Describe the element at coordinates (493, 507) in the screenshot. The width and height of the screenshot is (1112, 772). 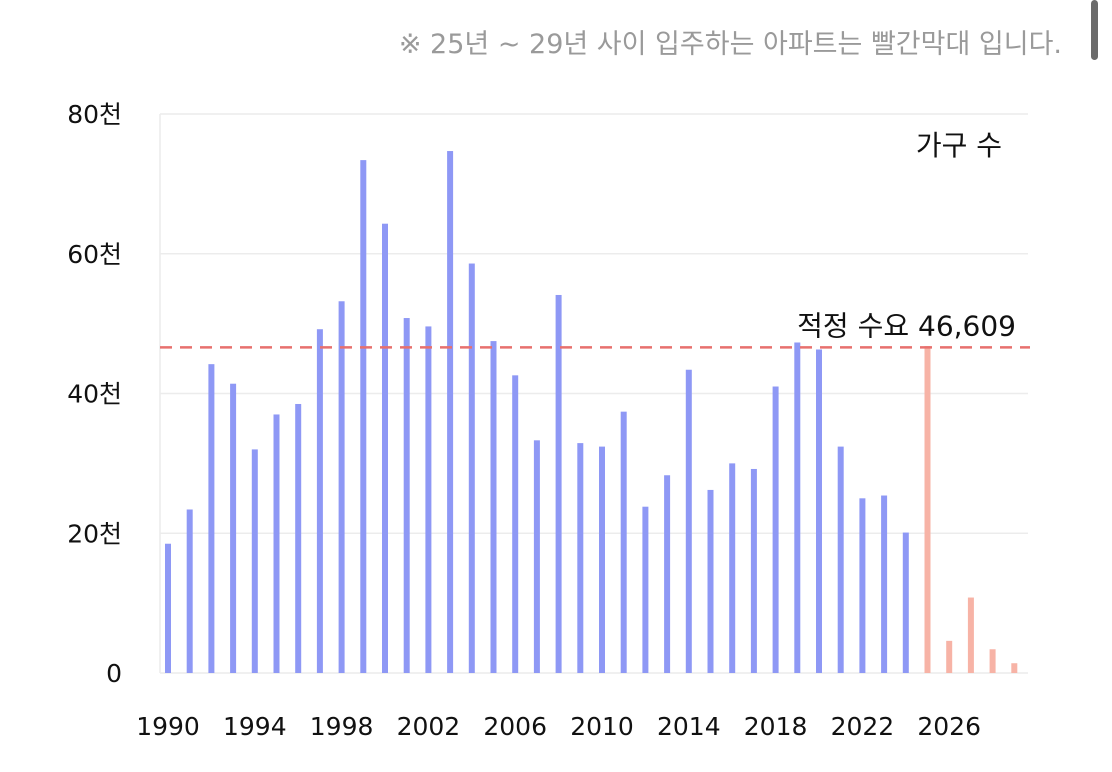
I see `bar-2005` at that location.